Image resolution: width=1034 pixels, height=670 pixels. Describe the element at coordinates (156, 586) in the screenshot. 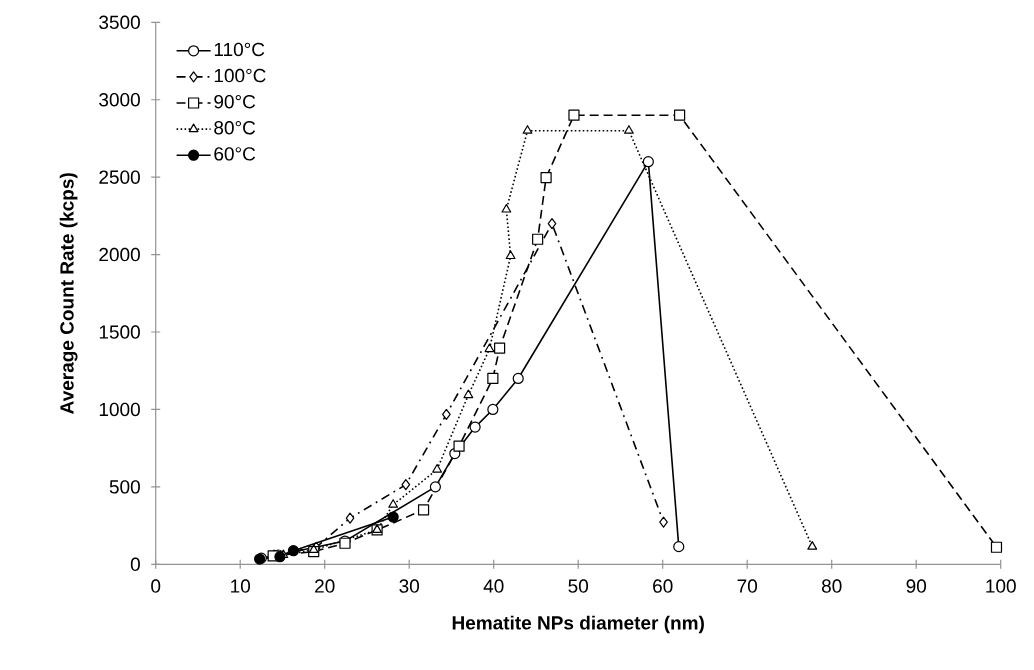

I see `x-tick-label: 0` at that location.